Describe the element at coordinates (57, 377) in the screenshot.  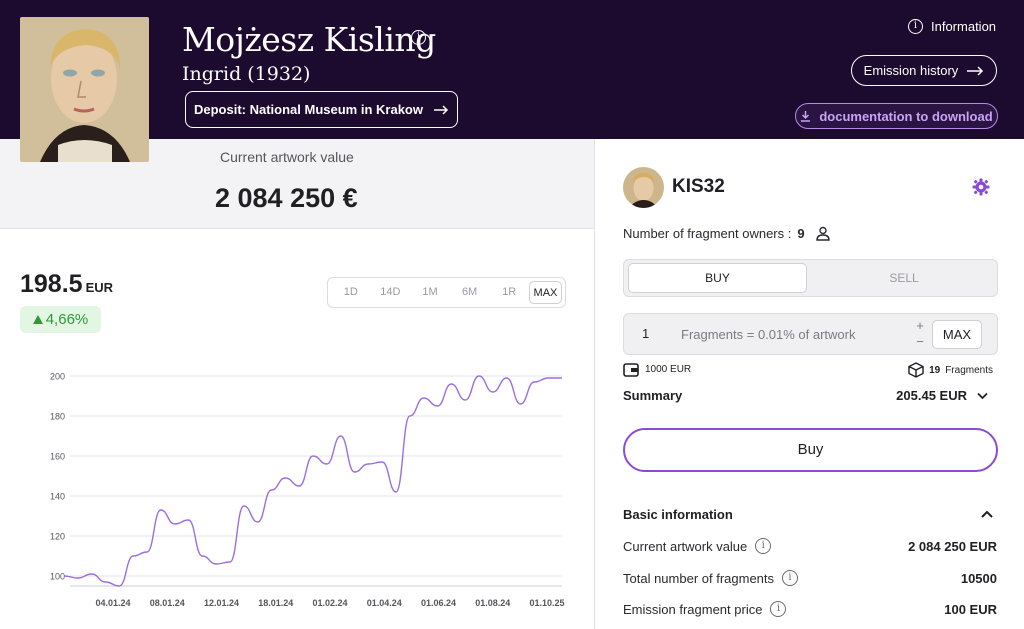
I see `y-tick-label: 200` at that location.